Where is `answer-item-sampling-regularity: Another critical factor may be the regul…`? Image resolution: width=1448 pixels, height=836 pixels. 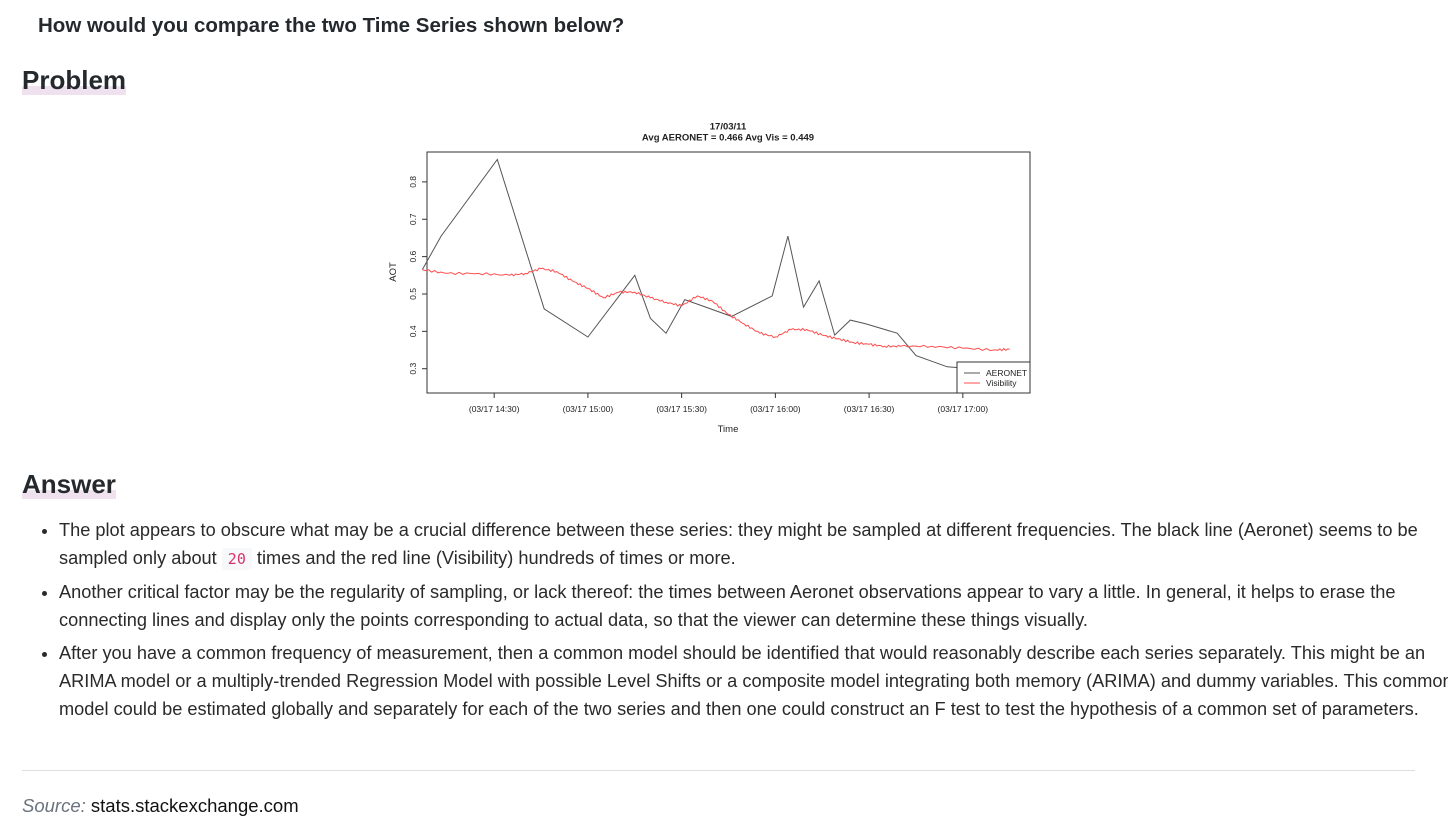 answer-item-sampling-regularity: Another critical factor may be the regul… is located at coordinates (753, 606).